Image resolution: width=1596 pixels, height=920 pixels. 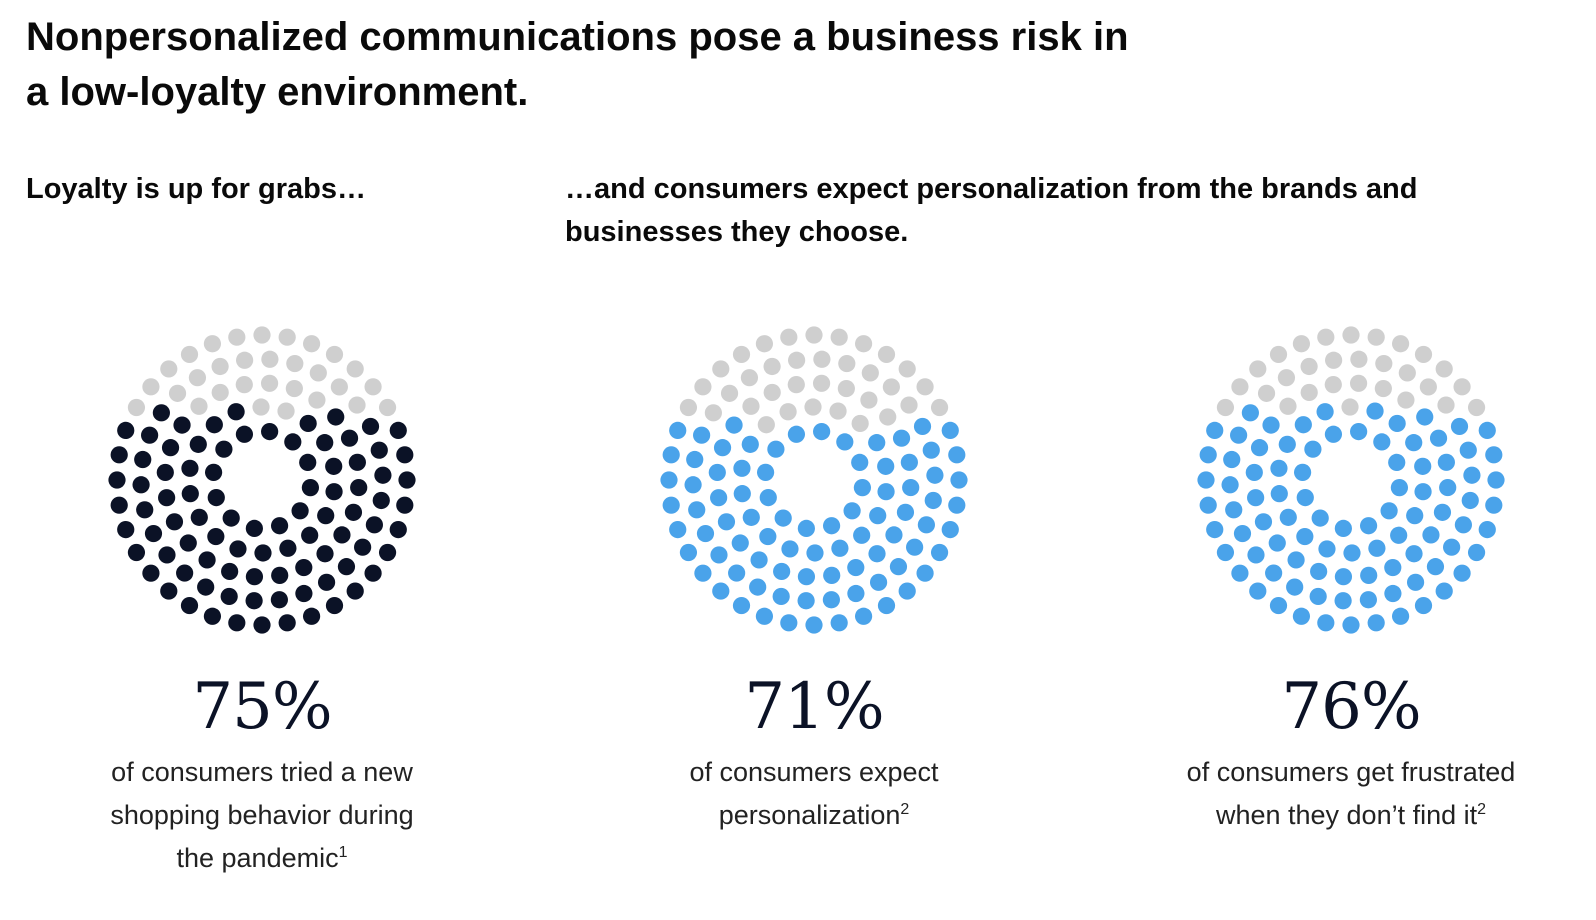 I want to click on subtitle-right-line-2: businesses they choose., so click(x=737, y=232).